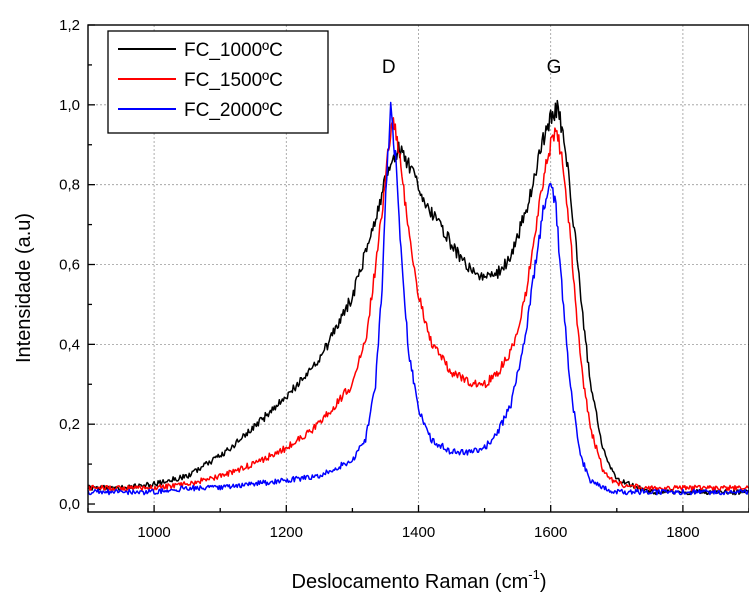  What do you see at coordinates (418, 532) in the screenshot?
I see `x-tick-label: 1400` at bounding box center [418, 532].